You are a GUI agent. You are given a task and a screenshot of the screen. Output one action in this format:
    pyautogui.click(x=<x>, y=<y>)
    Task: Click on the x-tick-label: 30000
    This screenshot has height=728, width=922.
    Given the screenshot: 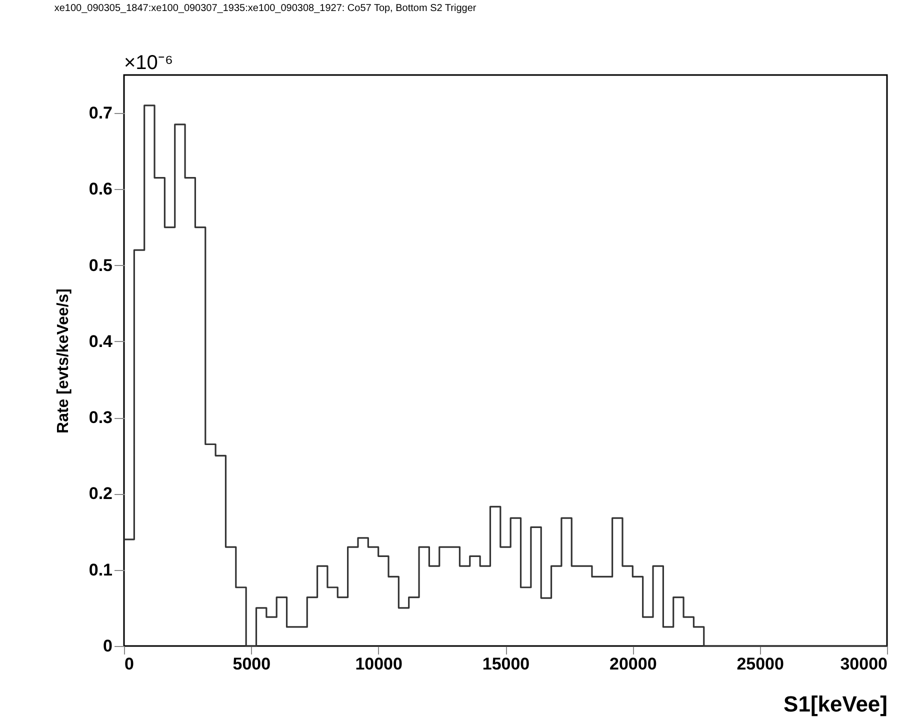 What is the action you would take?
    pyautogui.click(x=864, y=664)
    